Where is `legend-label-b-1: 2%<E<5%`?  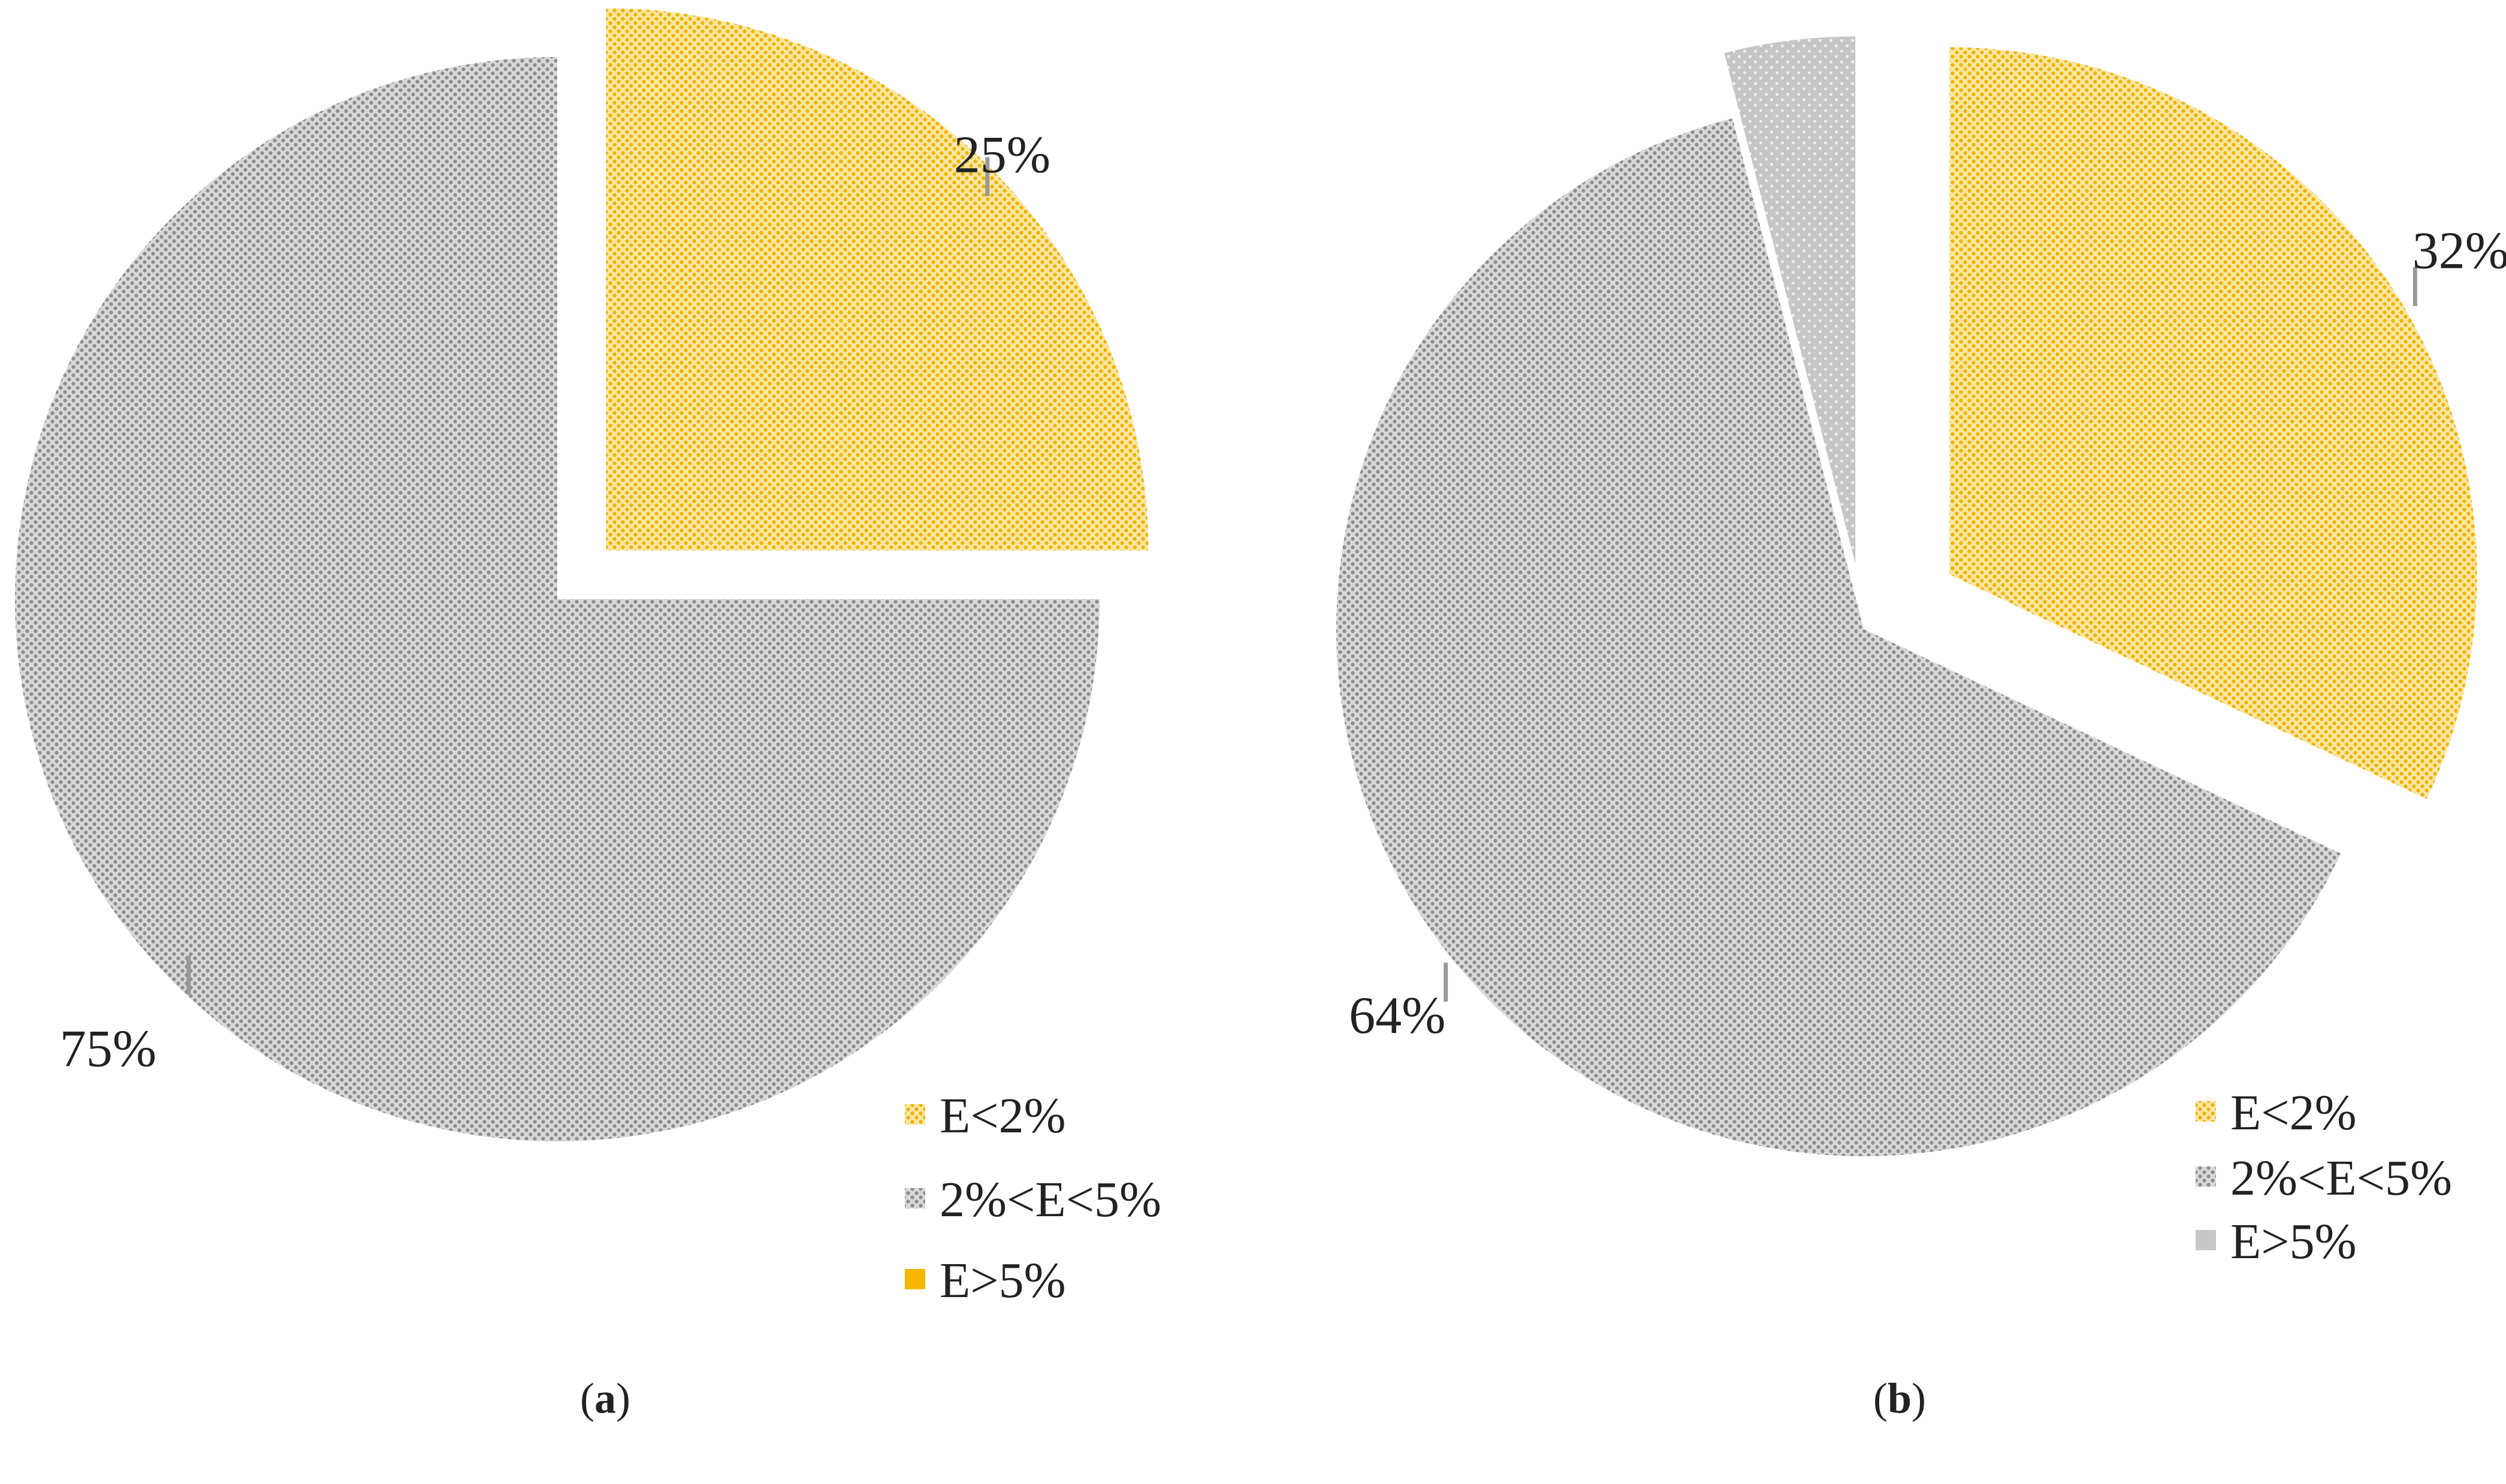
legend-label-b-1: 2%<E<5% is located at coordinates (2341, 1178).